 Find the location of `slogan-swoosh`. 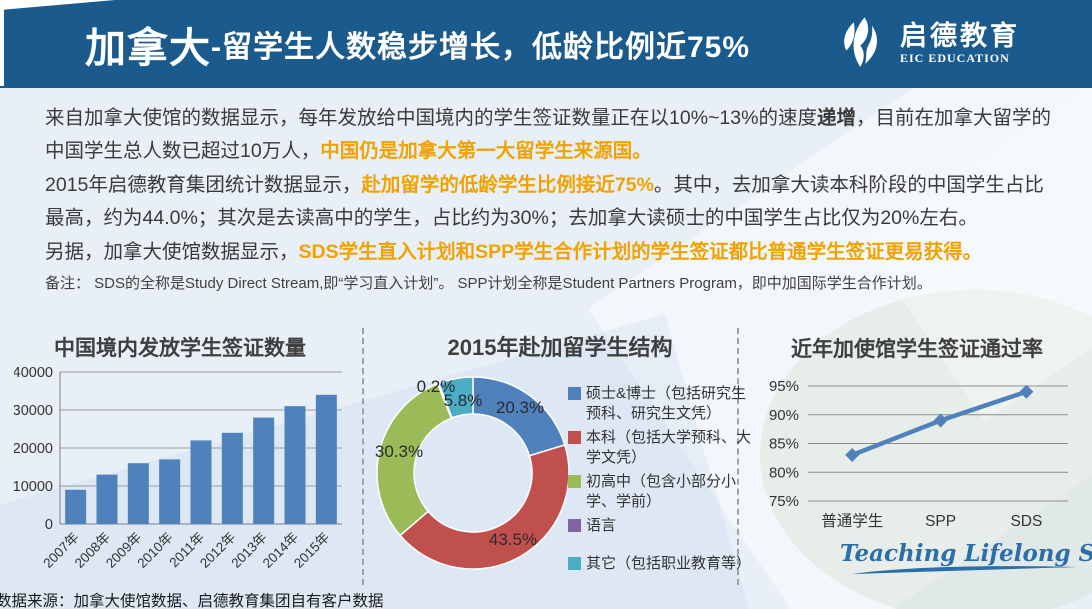

slogan-swoosh is located at coordinates (965, 570).